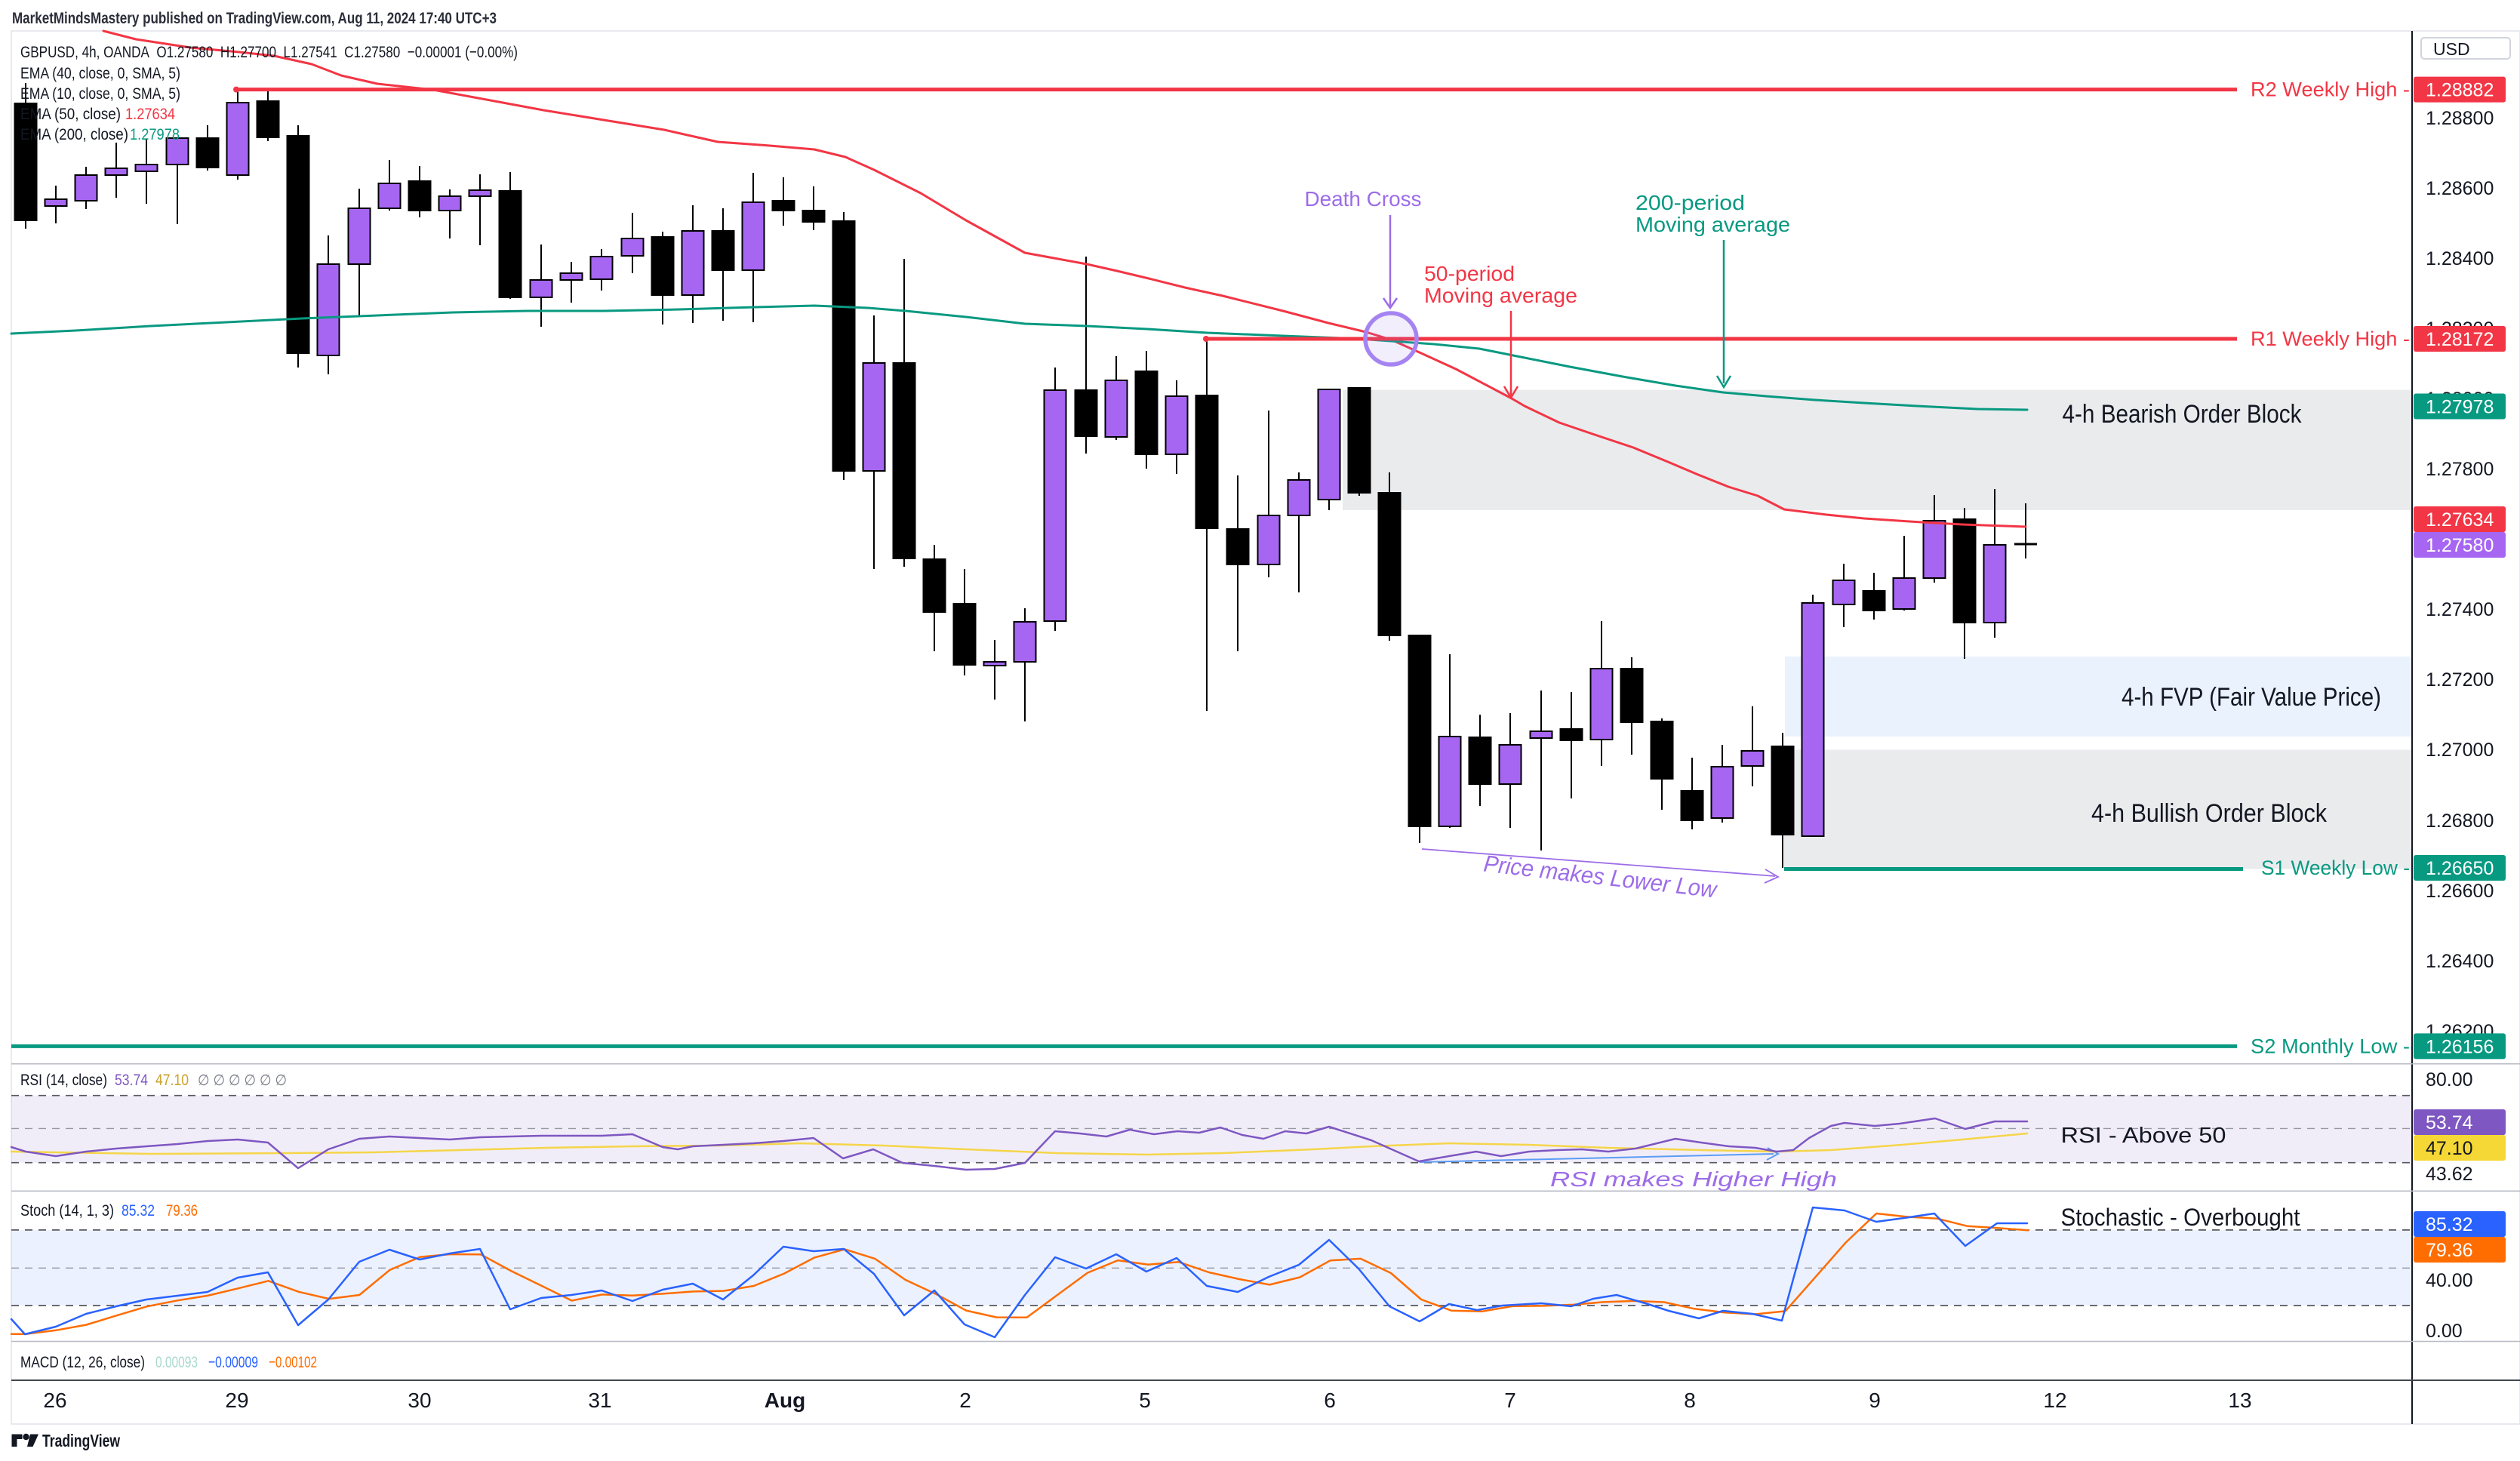  I want to click on svg-text: 1.27400, so click(2460, 609).